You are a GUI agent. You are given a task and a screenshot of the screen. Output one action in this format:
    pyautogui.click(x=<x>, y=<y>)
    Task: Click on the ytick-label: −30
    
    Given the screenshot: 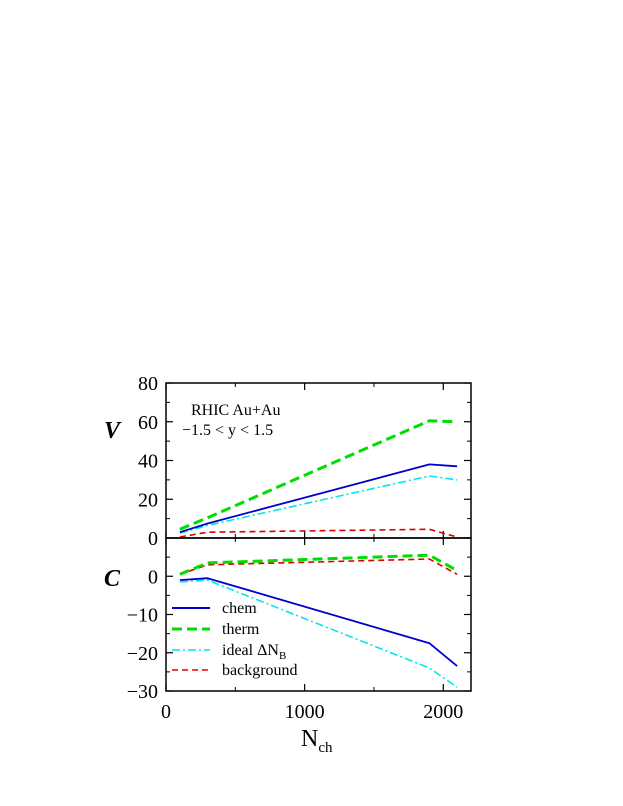 What is the action you would take?
    pyautogui.click(x=142, y=692)
    